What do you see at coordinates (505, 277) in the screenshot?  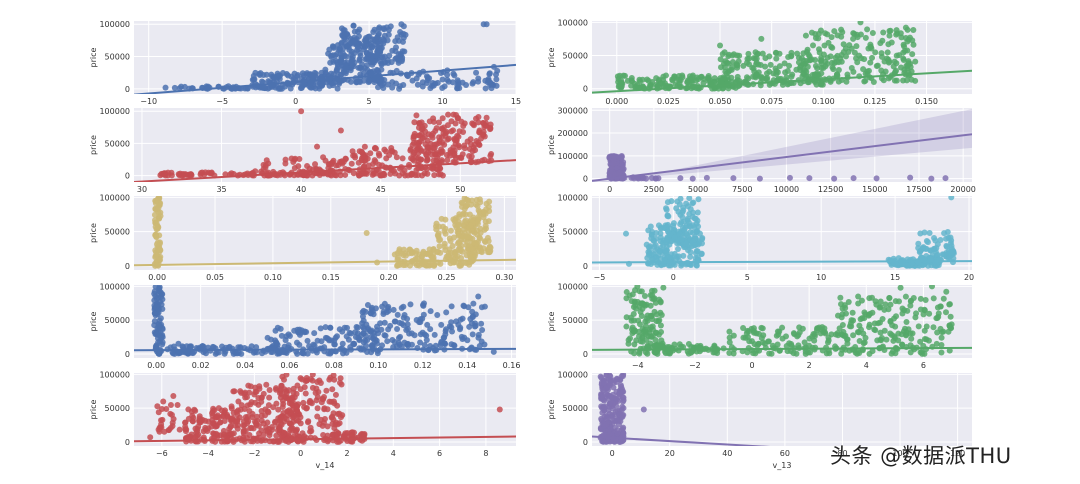 I see `x-tick-label: 0.30` at bounding box center [505, 277].